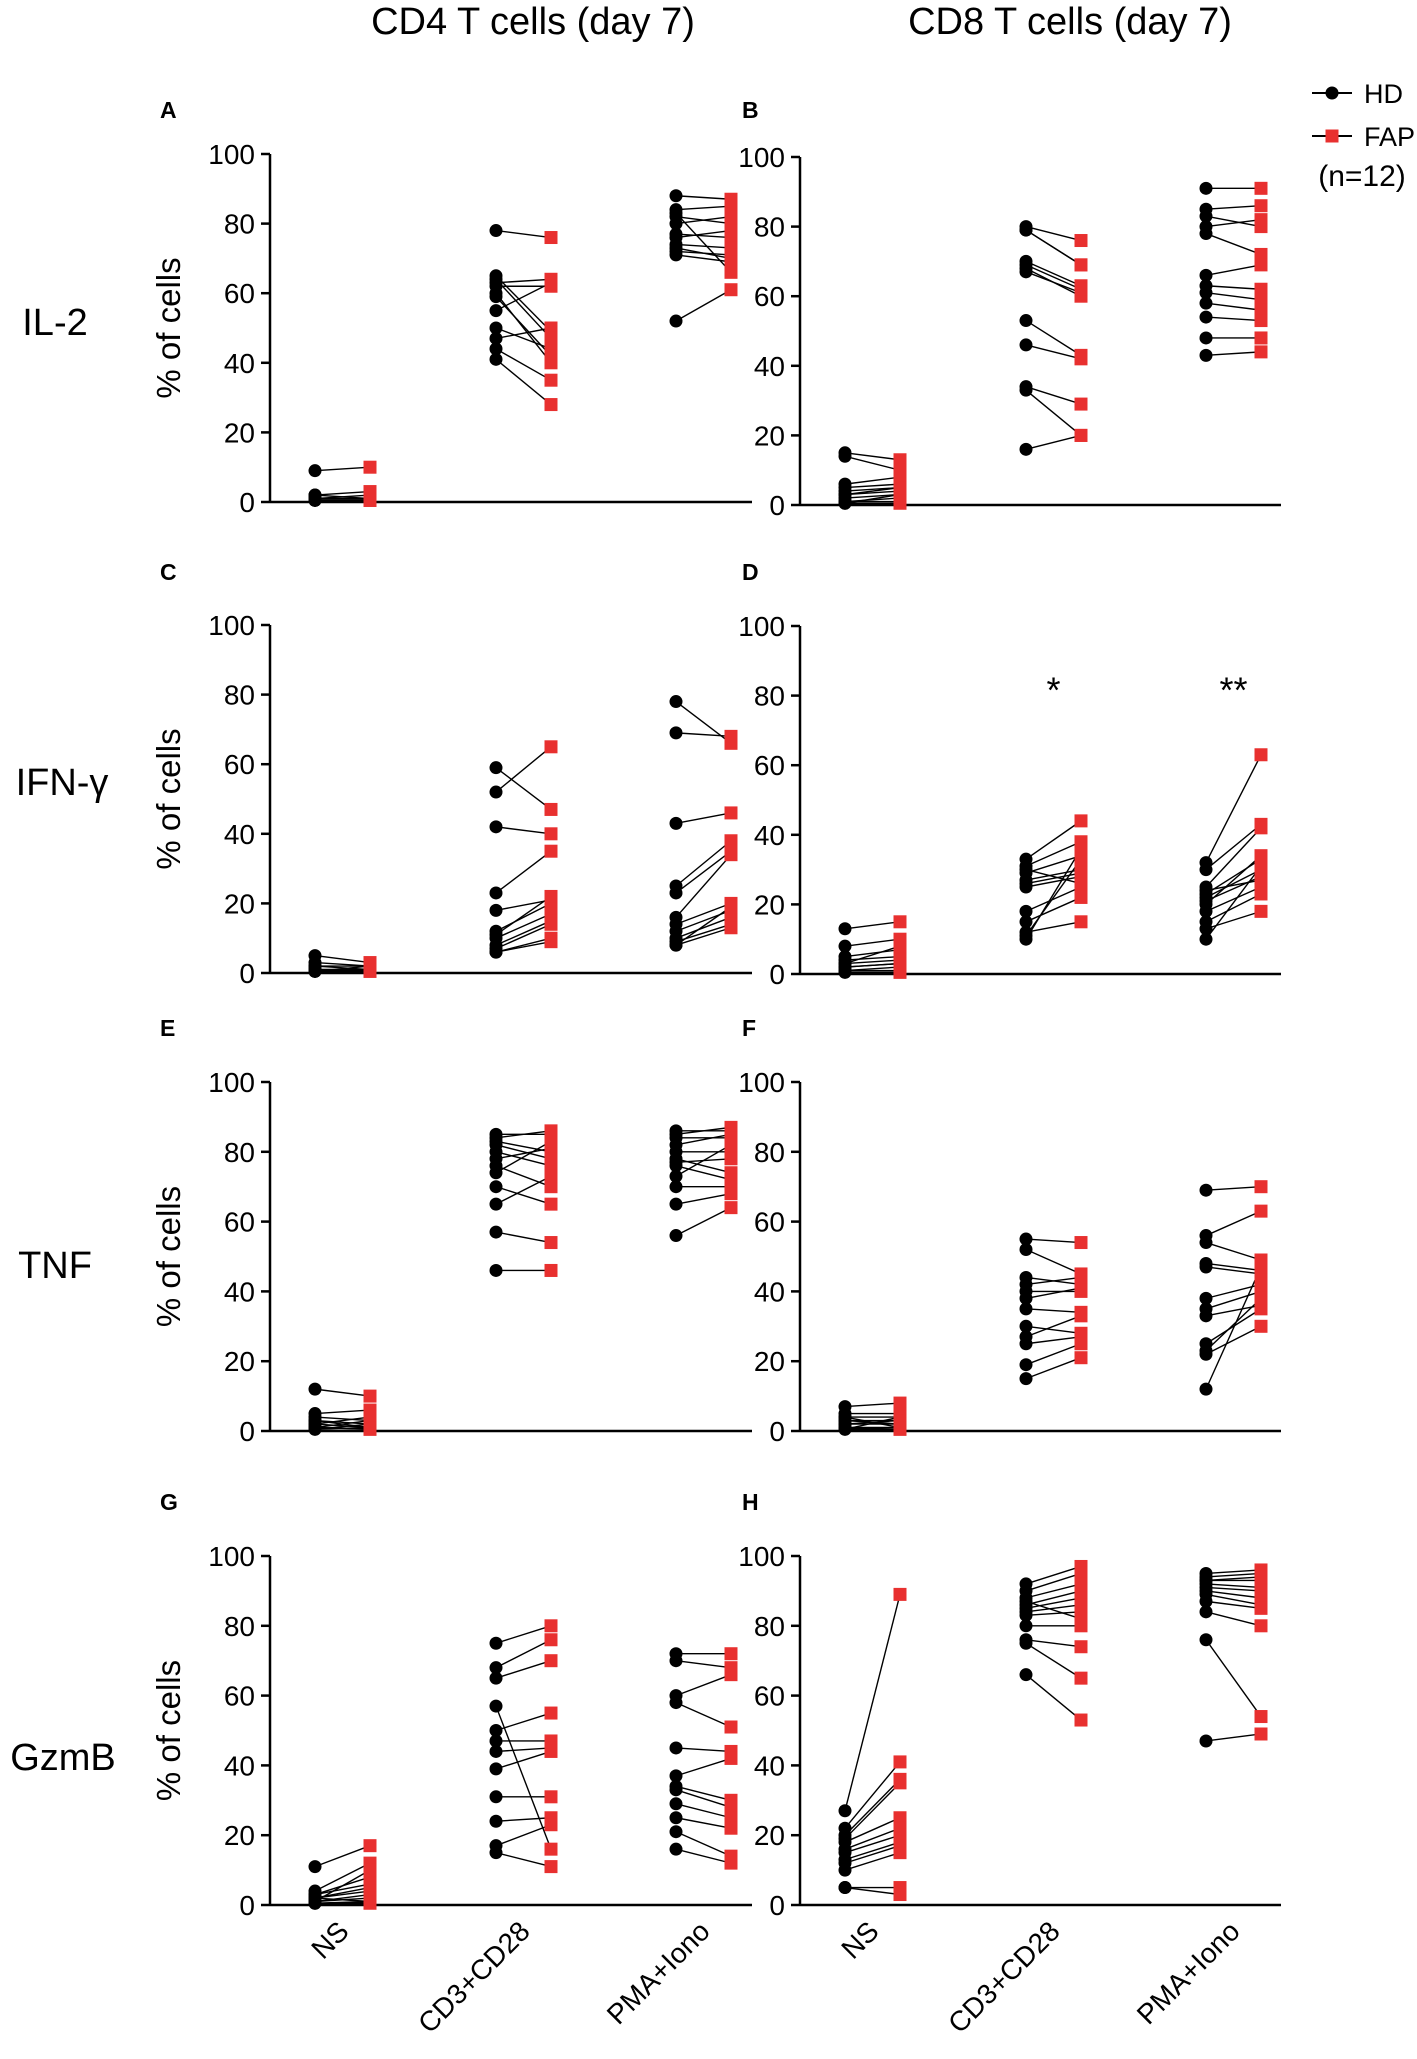  Describe the element at coordinates (777, 505) in the screenshot. I see `y-tick-label: 0` at that location.